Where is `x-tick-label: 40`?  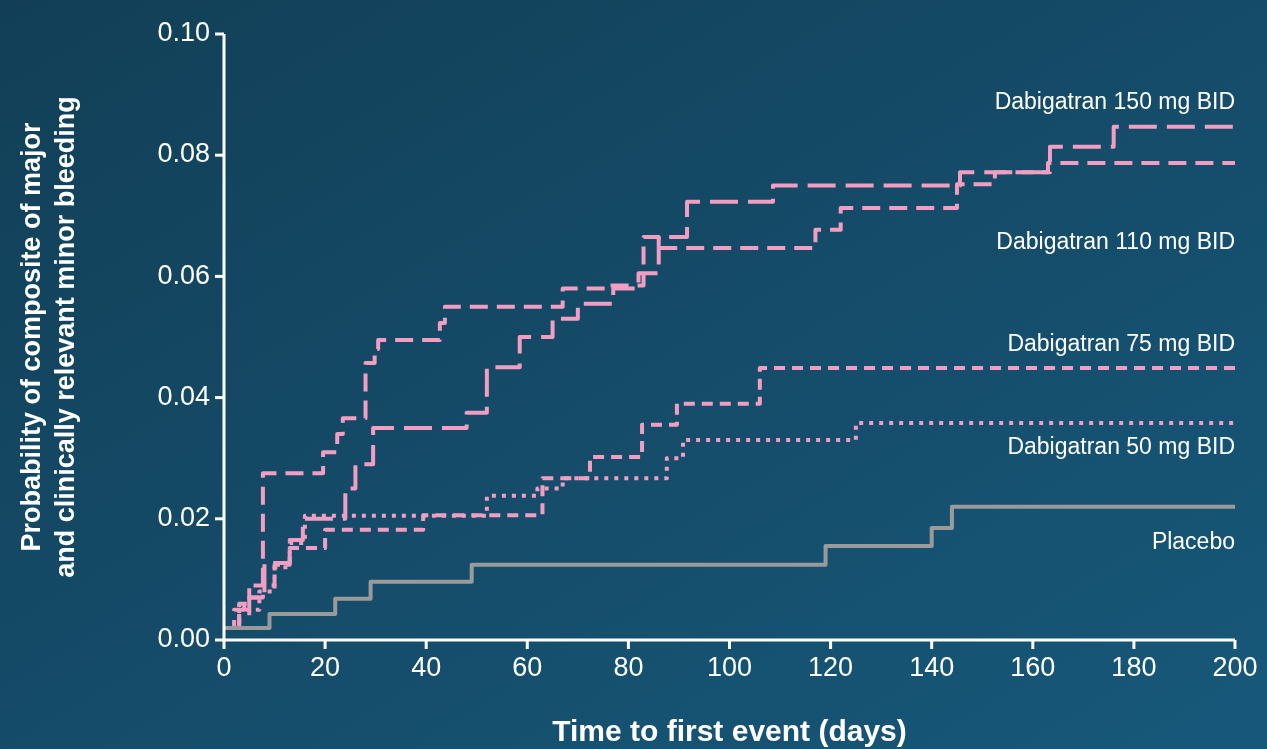
x-tick-label: 40 is located at coordinates (426, 667).